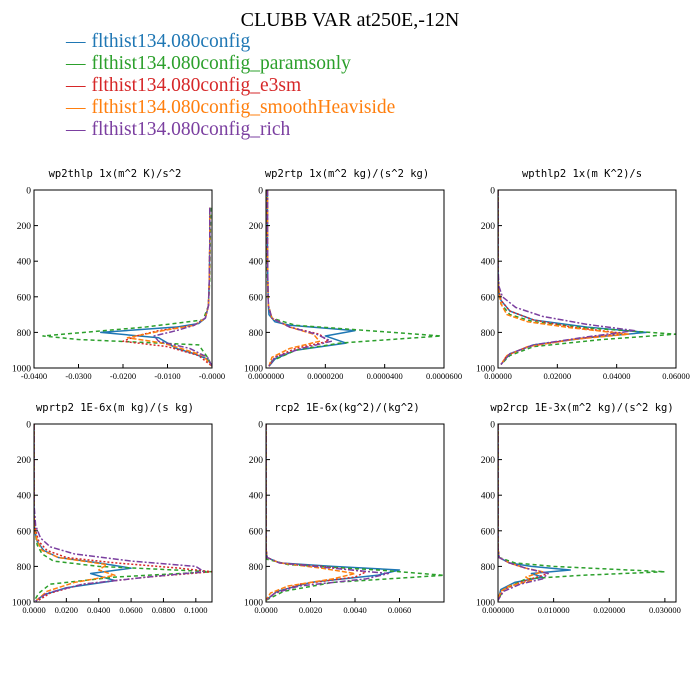  What do you see at coordinates (266, 376) in the screenshot?
I see `x-tick-label: 0.0000000` at bounding box center [266, 376].